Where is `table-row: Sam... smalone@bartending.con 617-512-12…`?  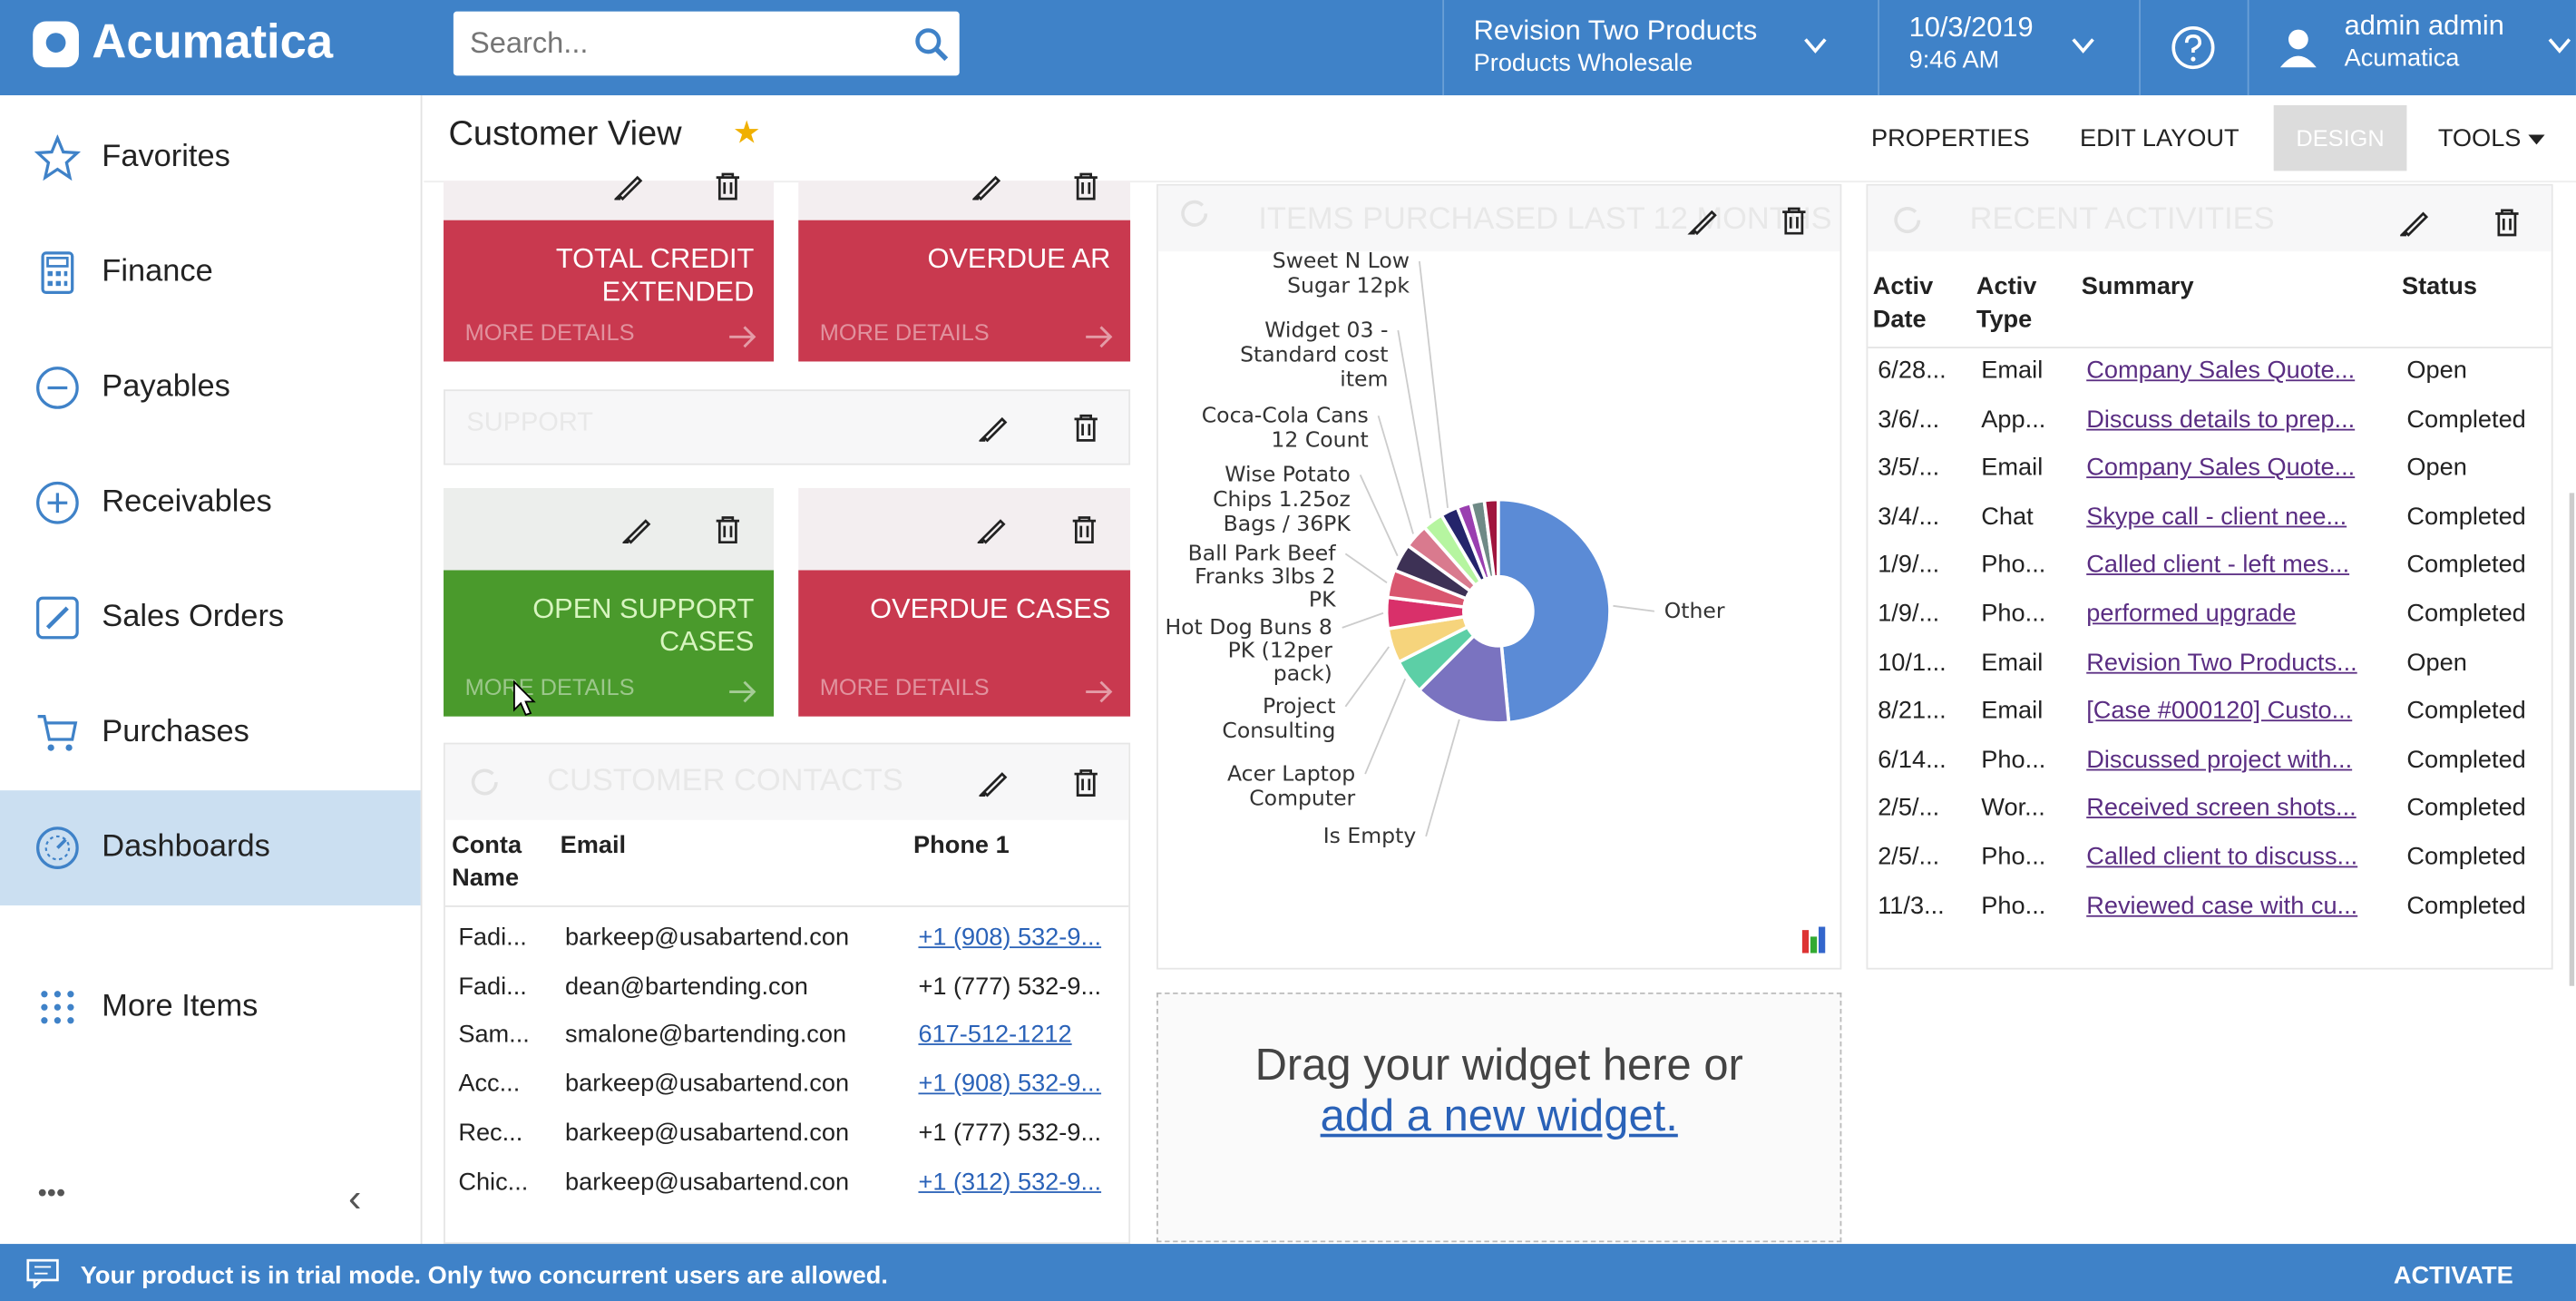
table-row: Sam... smalone@bartending.con 617-512-12… is located at coordinates (786, 1038).